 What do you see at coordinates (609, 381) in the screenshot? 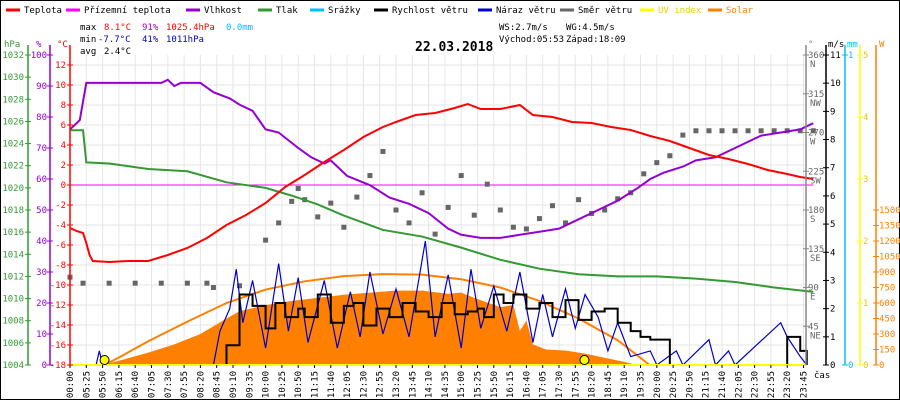
I see `x-tick: 18:45` at bounding box center [609, 381].